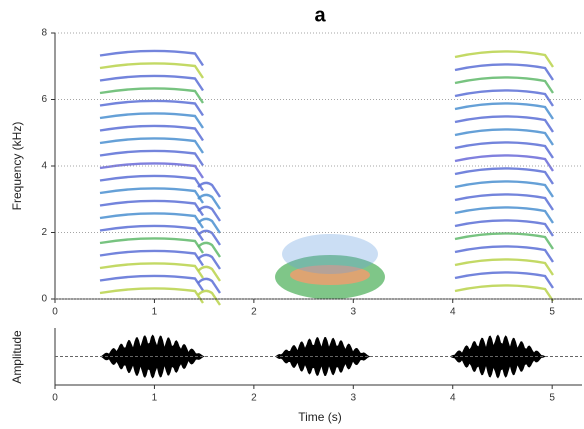 The width and height of the screenshot is (584, 429). I want to click on y-tick-label: 4, so click(44, 166).